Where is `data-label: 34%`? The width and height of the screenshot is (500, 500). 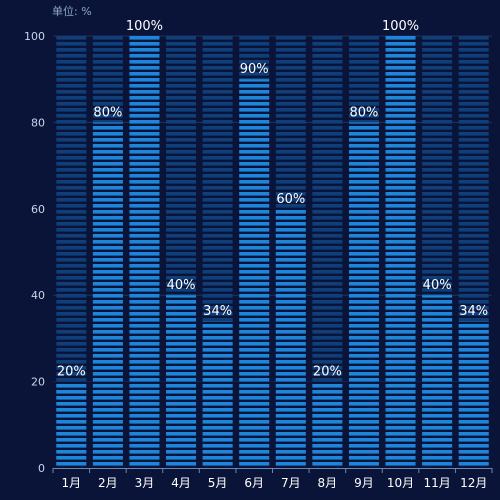 data-label: 34% is located at coordinates (217, 311).